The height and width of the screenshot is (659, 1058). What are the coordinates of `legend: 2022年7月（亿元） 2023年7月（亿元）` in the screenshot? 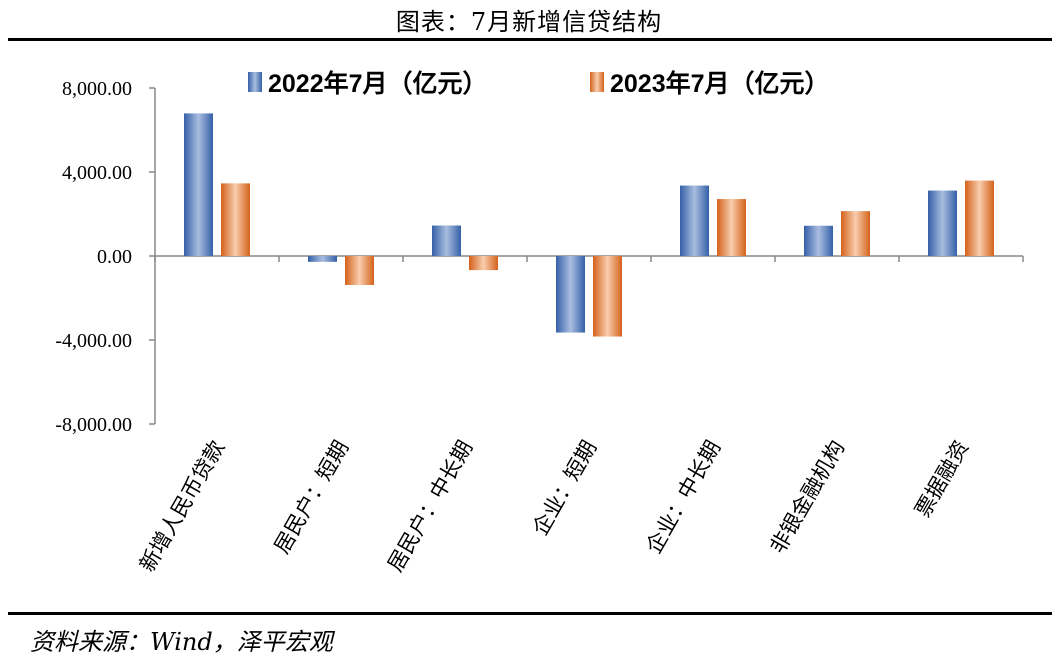 It's located at (539, 83).